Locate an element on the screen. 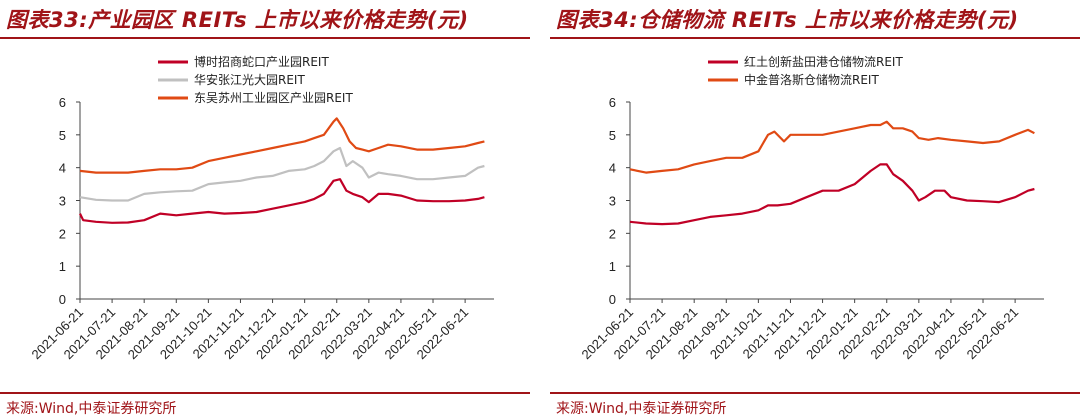 The height and width of the screenshot is (418, 1080). legend-label: 中金普洛斯仓储物流REIT is located at coordinates (811, 79).